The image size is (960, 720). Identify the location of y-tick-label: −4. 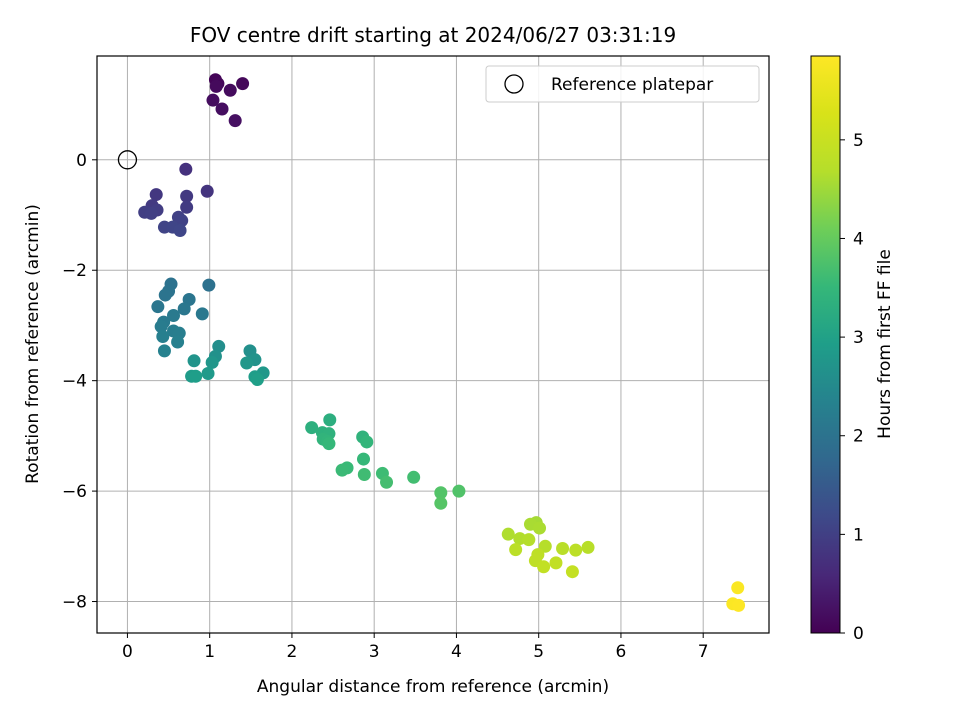
(74, 382).